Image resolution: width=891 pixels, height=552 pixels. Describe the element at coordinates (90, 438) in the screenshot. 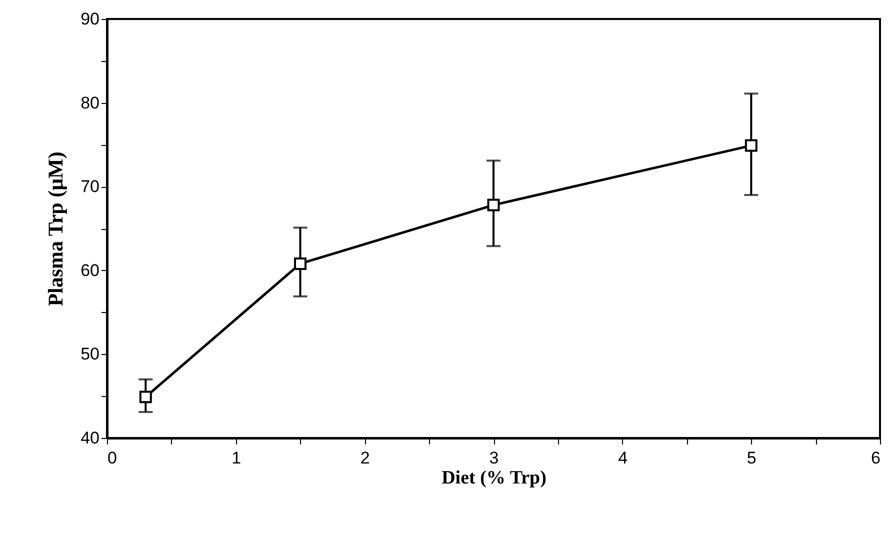

I see `y-tick-label: 40` at that location.